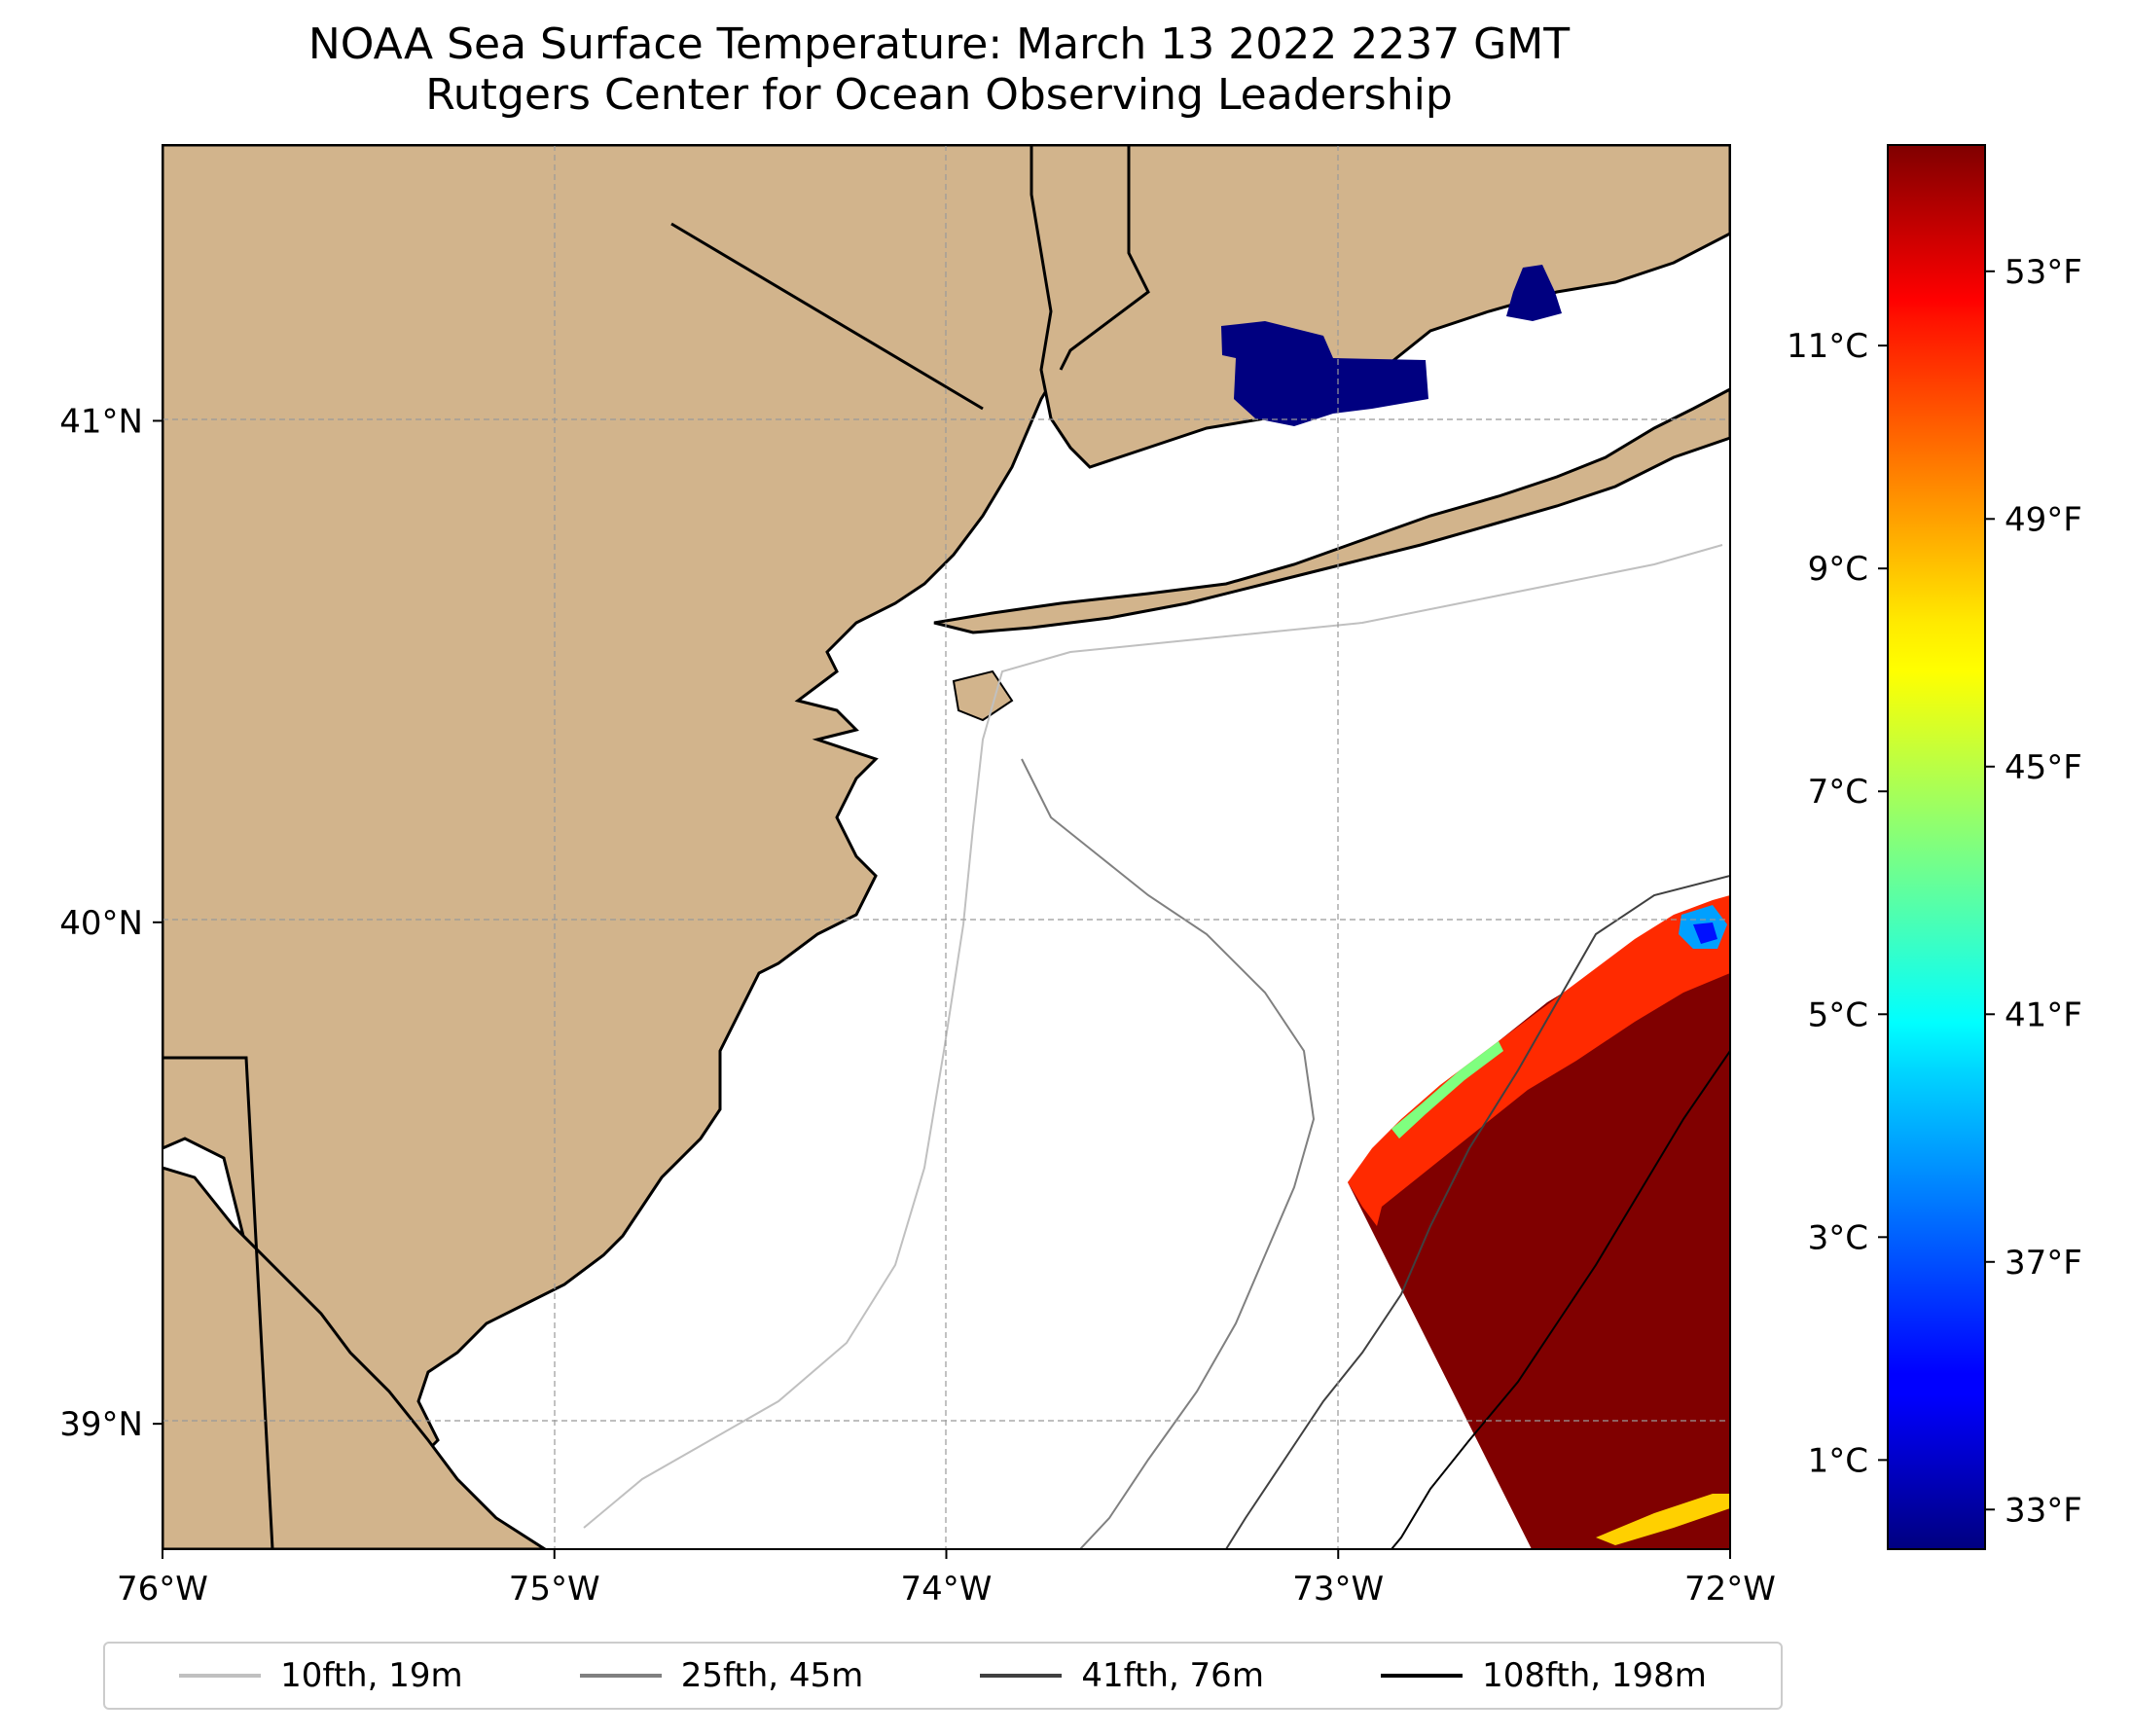  What do you see at coordinates (1338, 1590) in the screenshot?
I see `x-tick-label: 73°W` at bounding box center [1338, 1590].